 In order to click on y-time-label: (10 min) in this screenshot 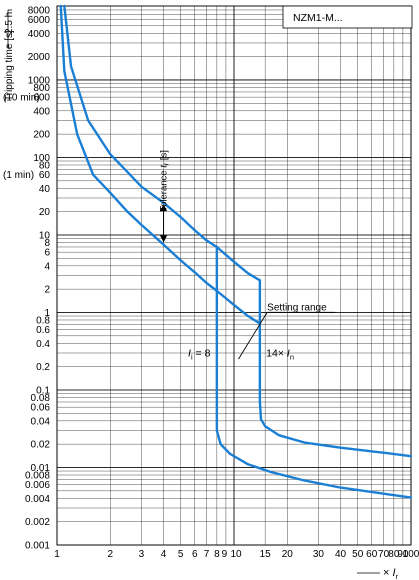, I will do `click(21, 98)`.